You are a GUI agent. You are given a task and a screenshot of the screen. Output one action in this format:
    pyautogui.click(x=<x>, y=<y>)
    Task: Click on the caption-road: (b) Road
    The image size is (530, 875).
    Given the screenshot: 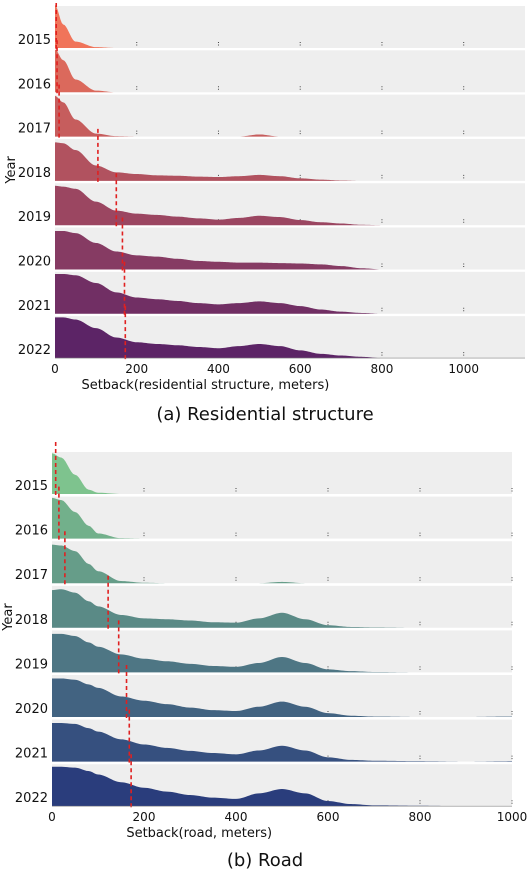 What is the action you would take?
    pyautogui.click(x=265, y=860)
    